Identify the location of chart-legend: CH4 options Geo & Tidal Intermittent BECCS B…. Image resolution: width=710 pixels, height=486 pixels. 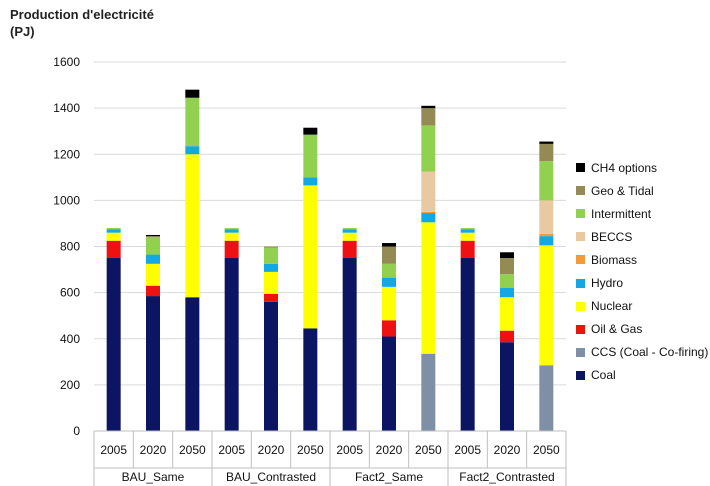
(642, 271).